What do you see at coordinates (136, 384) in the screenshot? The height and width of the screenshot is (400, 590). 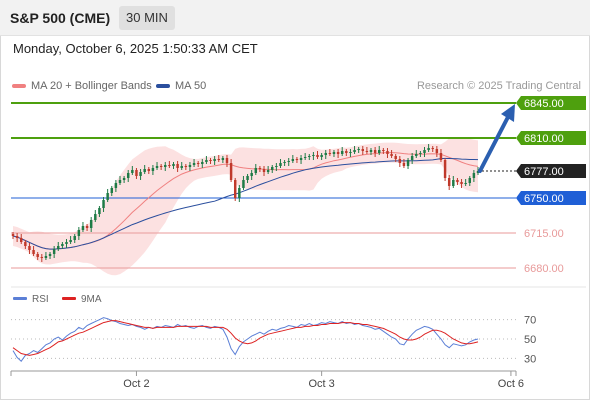 I see `x-tick-label-0: Oct 2` at bounding box center [136, 384].